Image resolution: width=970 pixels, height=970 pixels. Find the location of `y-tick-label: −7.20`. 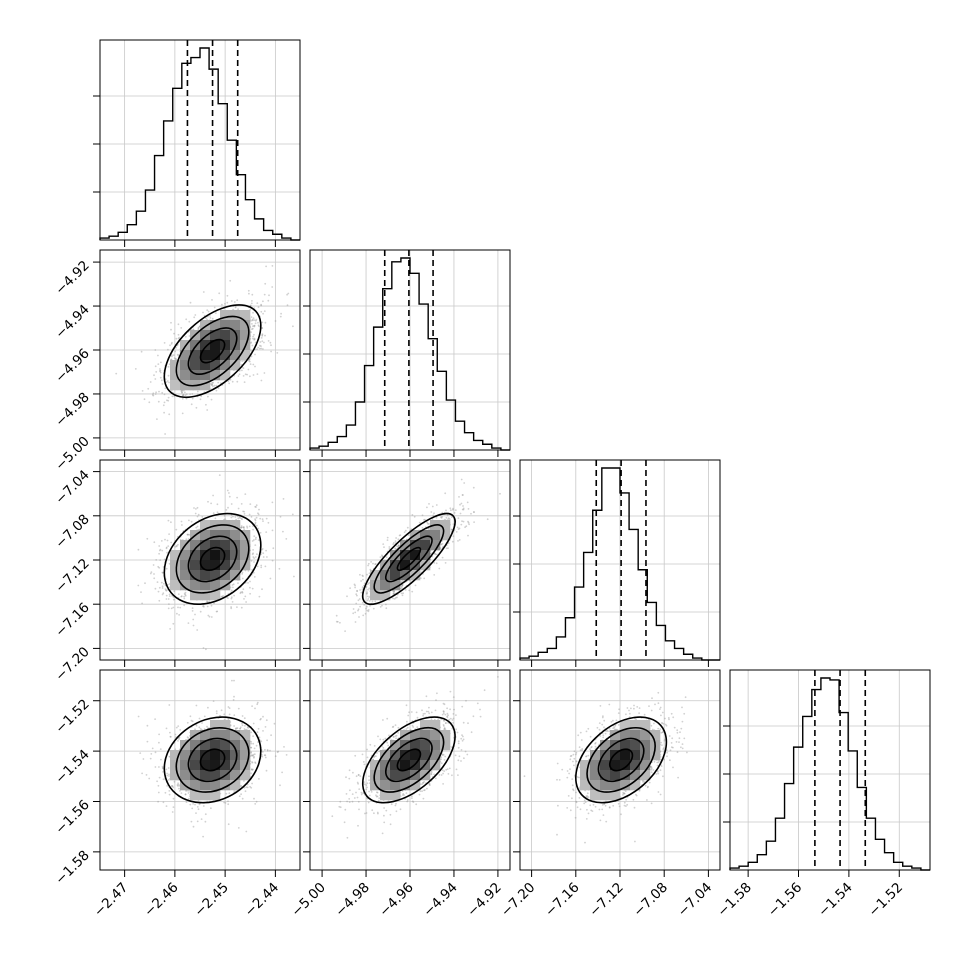

y-tick-label: −7.20 is located at coordinates (72, 664).